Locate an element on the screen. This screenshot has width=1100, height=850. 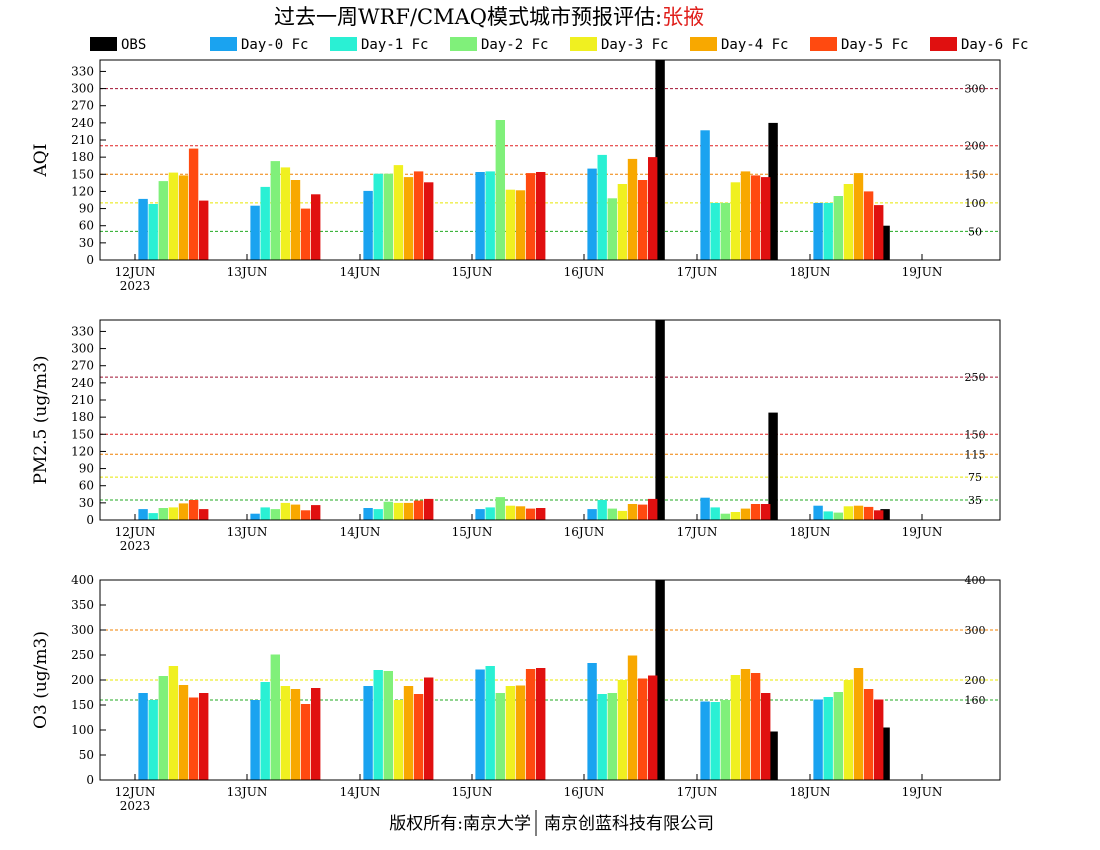
legend-label: Day-2 Fc is located at coordinates (514, 45).